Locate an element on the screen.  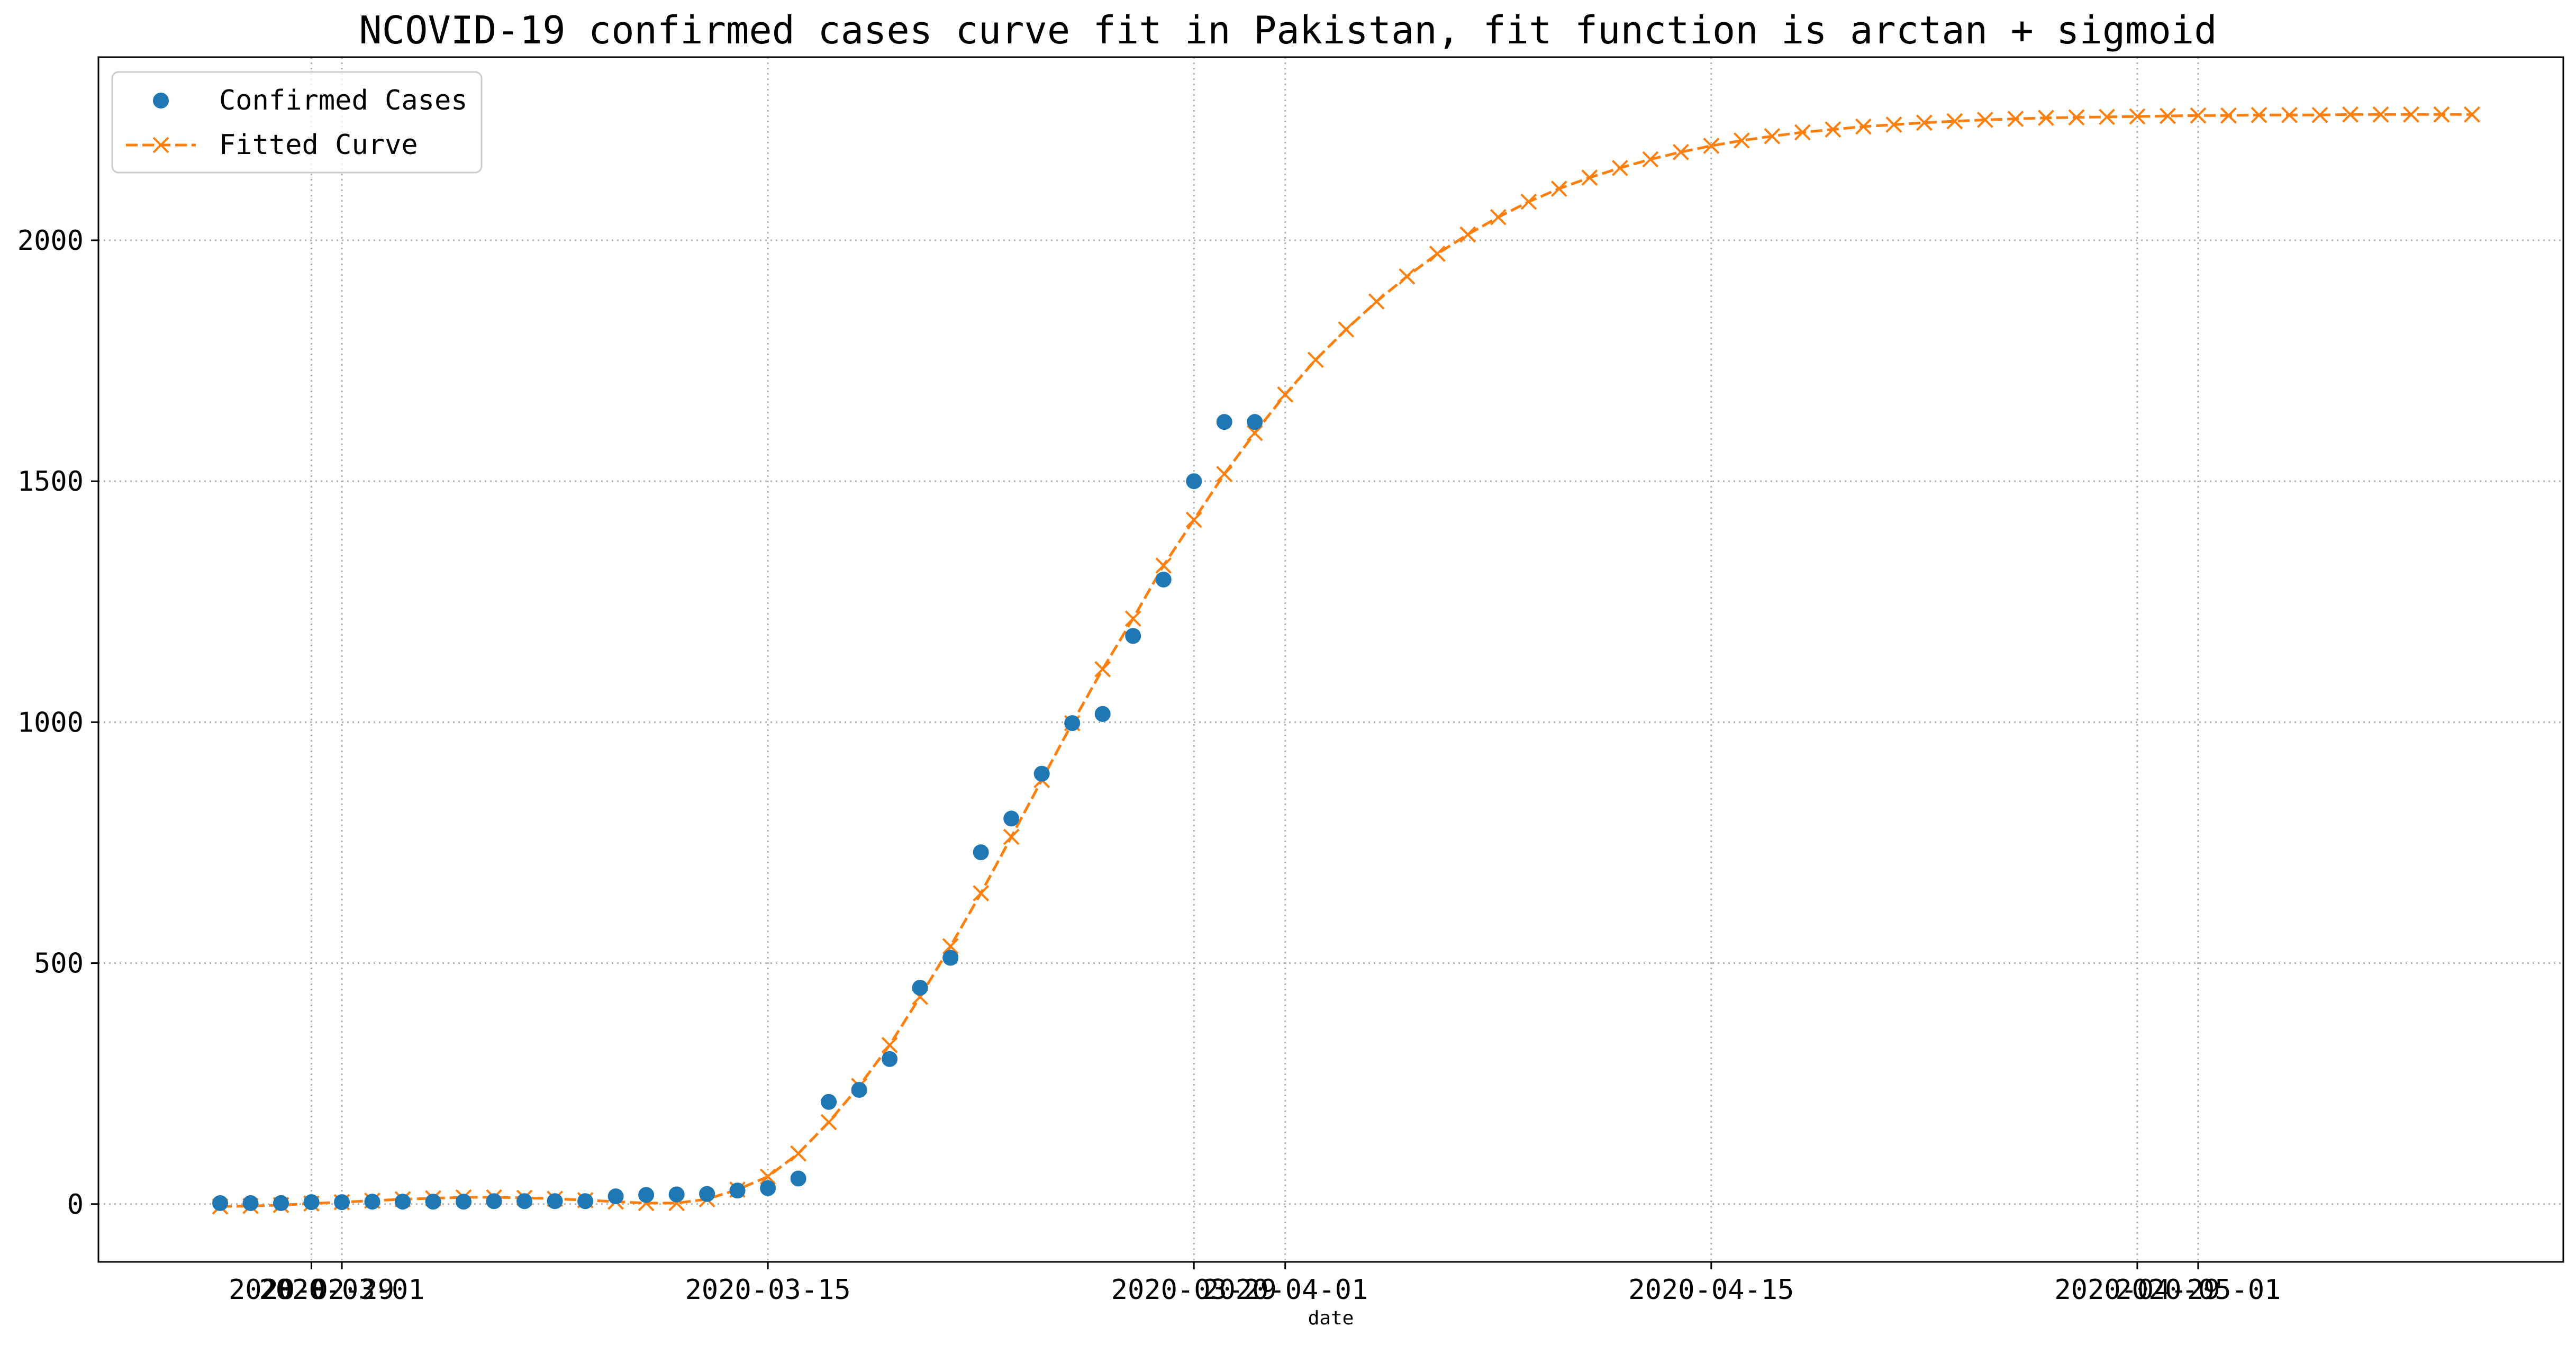
legend: Confirmed Cases Fitted Curve is located at coordinates (297, 122).